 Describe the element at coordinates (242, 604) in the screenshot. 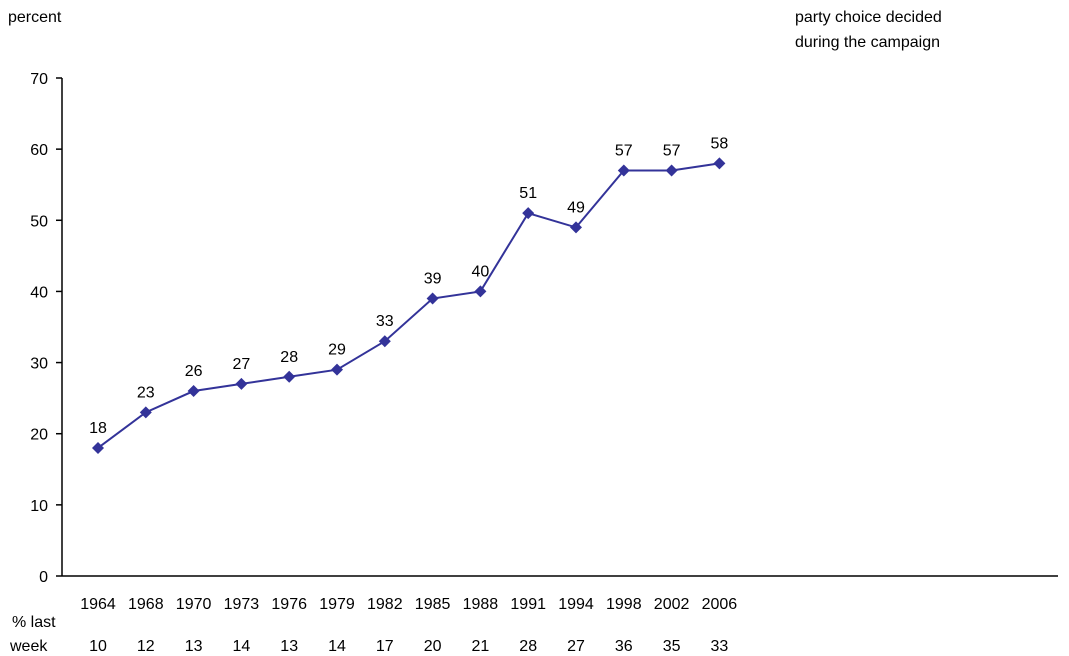

I see `x-tick-label: 1973` at that location.